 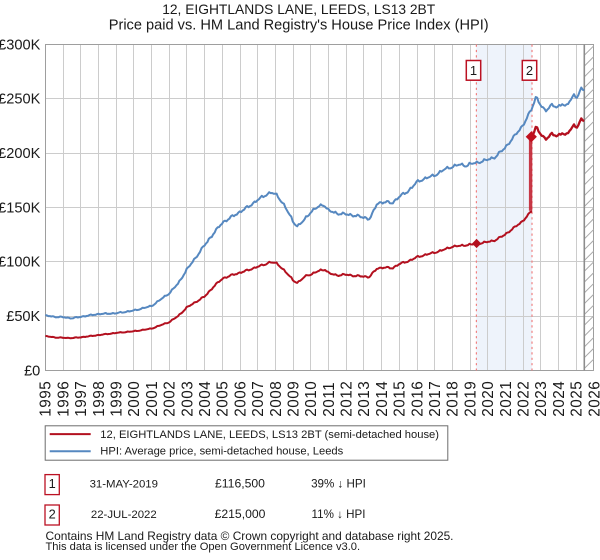 What do you see at coordinates (488, 399) in the screenshot?
I see `svg-text: 2020` at bounding box center [488, 399].